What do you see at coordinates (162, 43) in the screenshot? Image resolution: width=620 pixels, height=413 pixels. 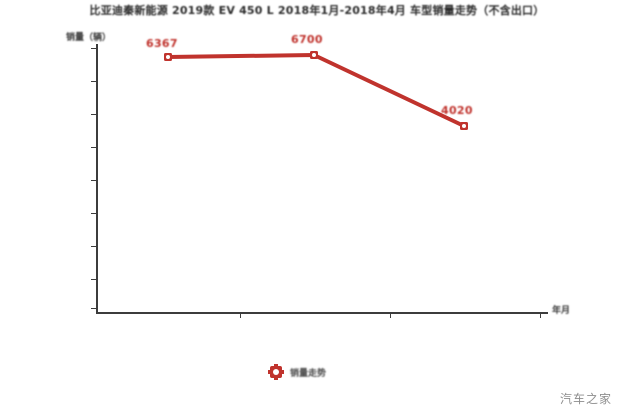 I see `data-point-label: 6367` at bounding box center [162, 43].